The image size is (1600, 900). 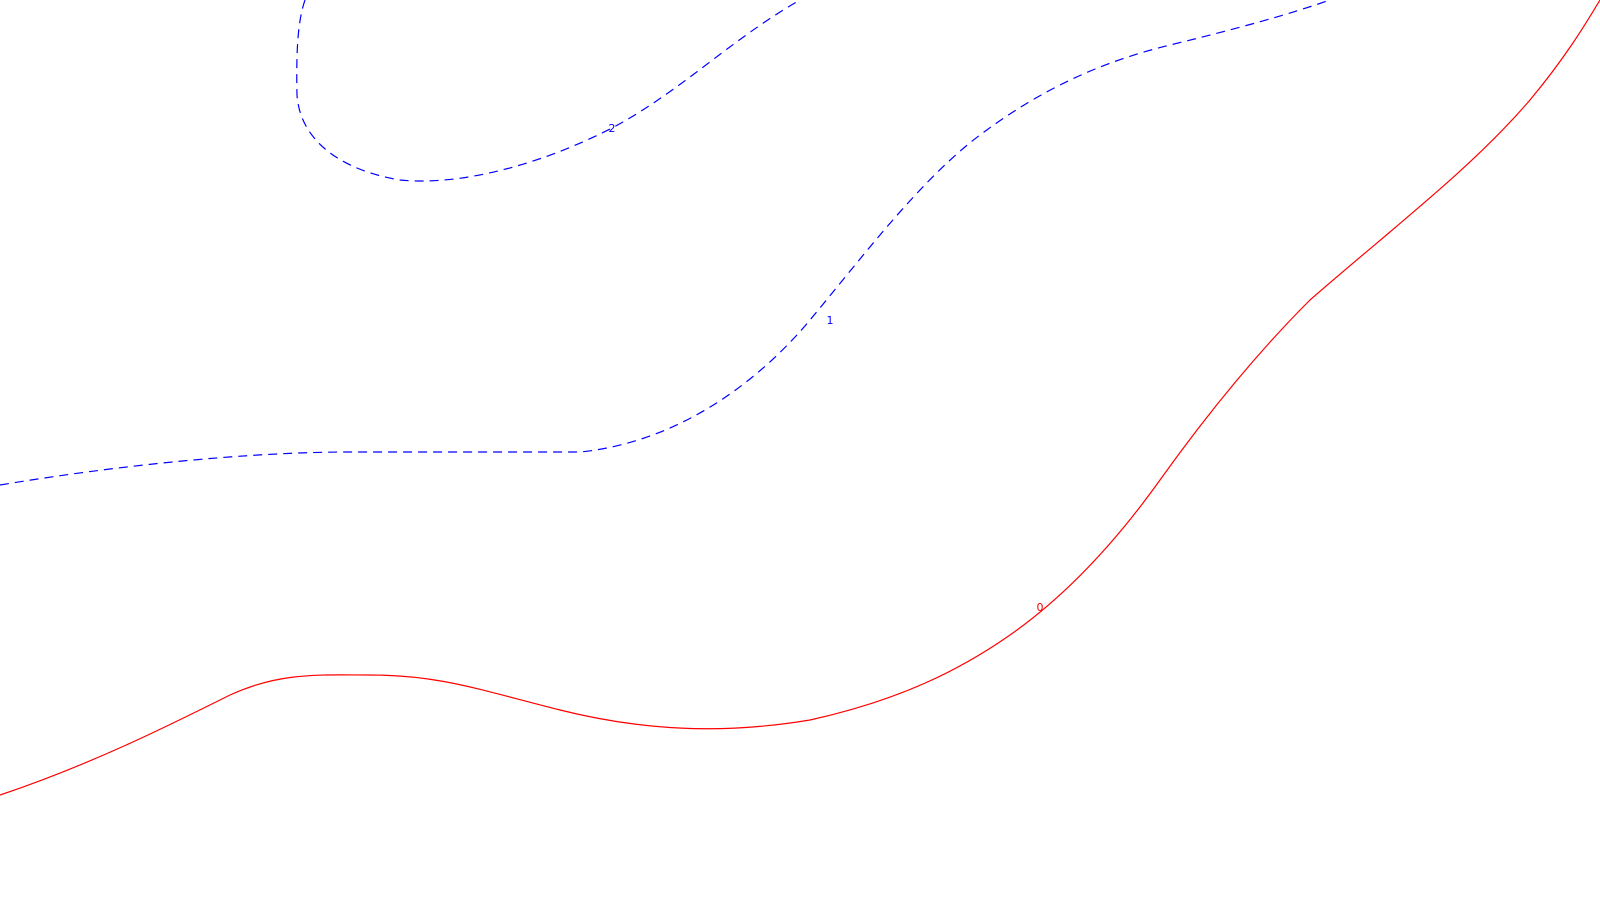 What do you see at coordinates (830, 320) in the screenshot?
I see `contour-label-level-1: 1` at bounding box center [830, 320].